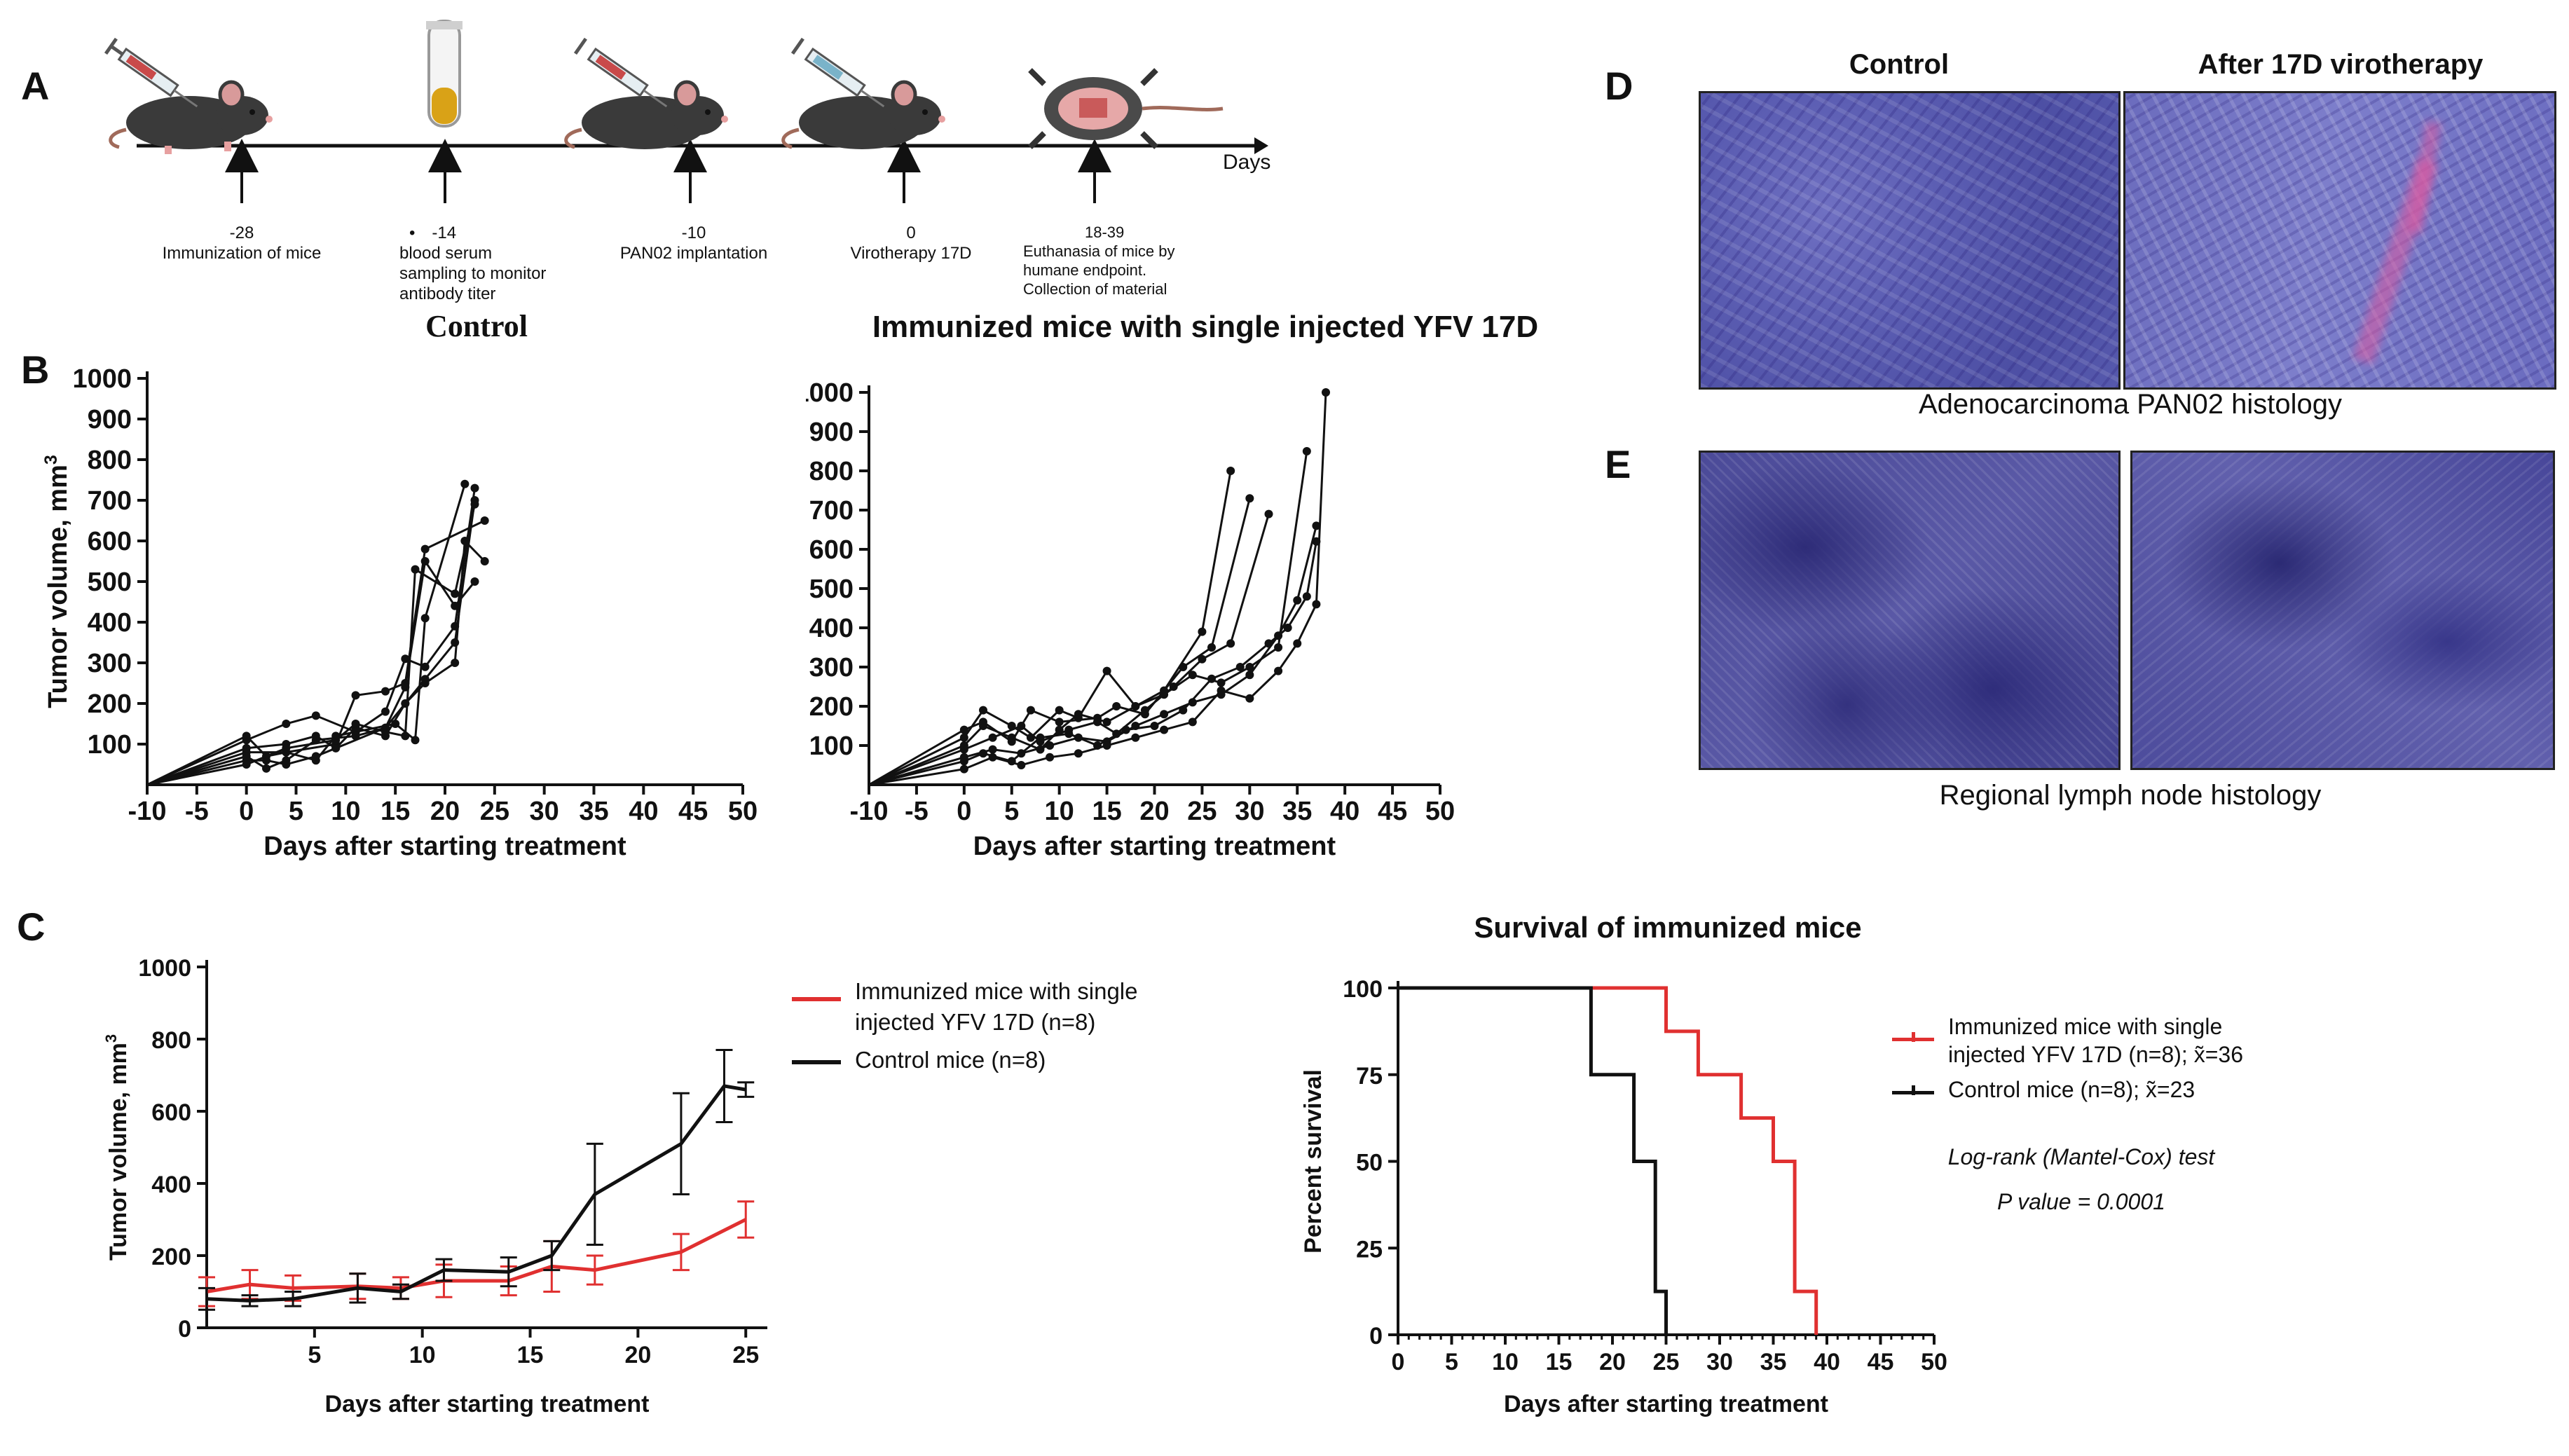  I want to click on timeline-diagram, so click(686, 111).